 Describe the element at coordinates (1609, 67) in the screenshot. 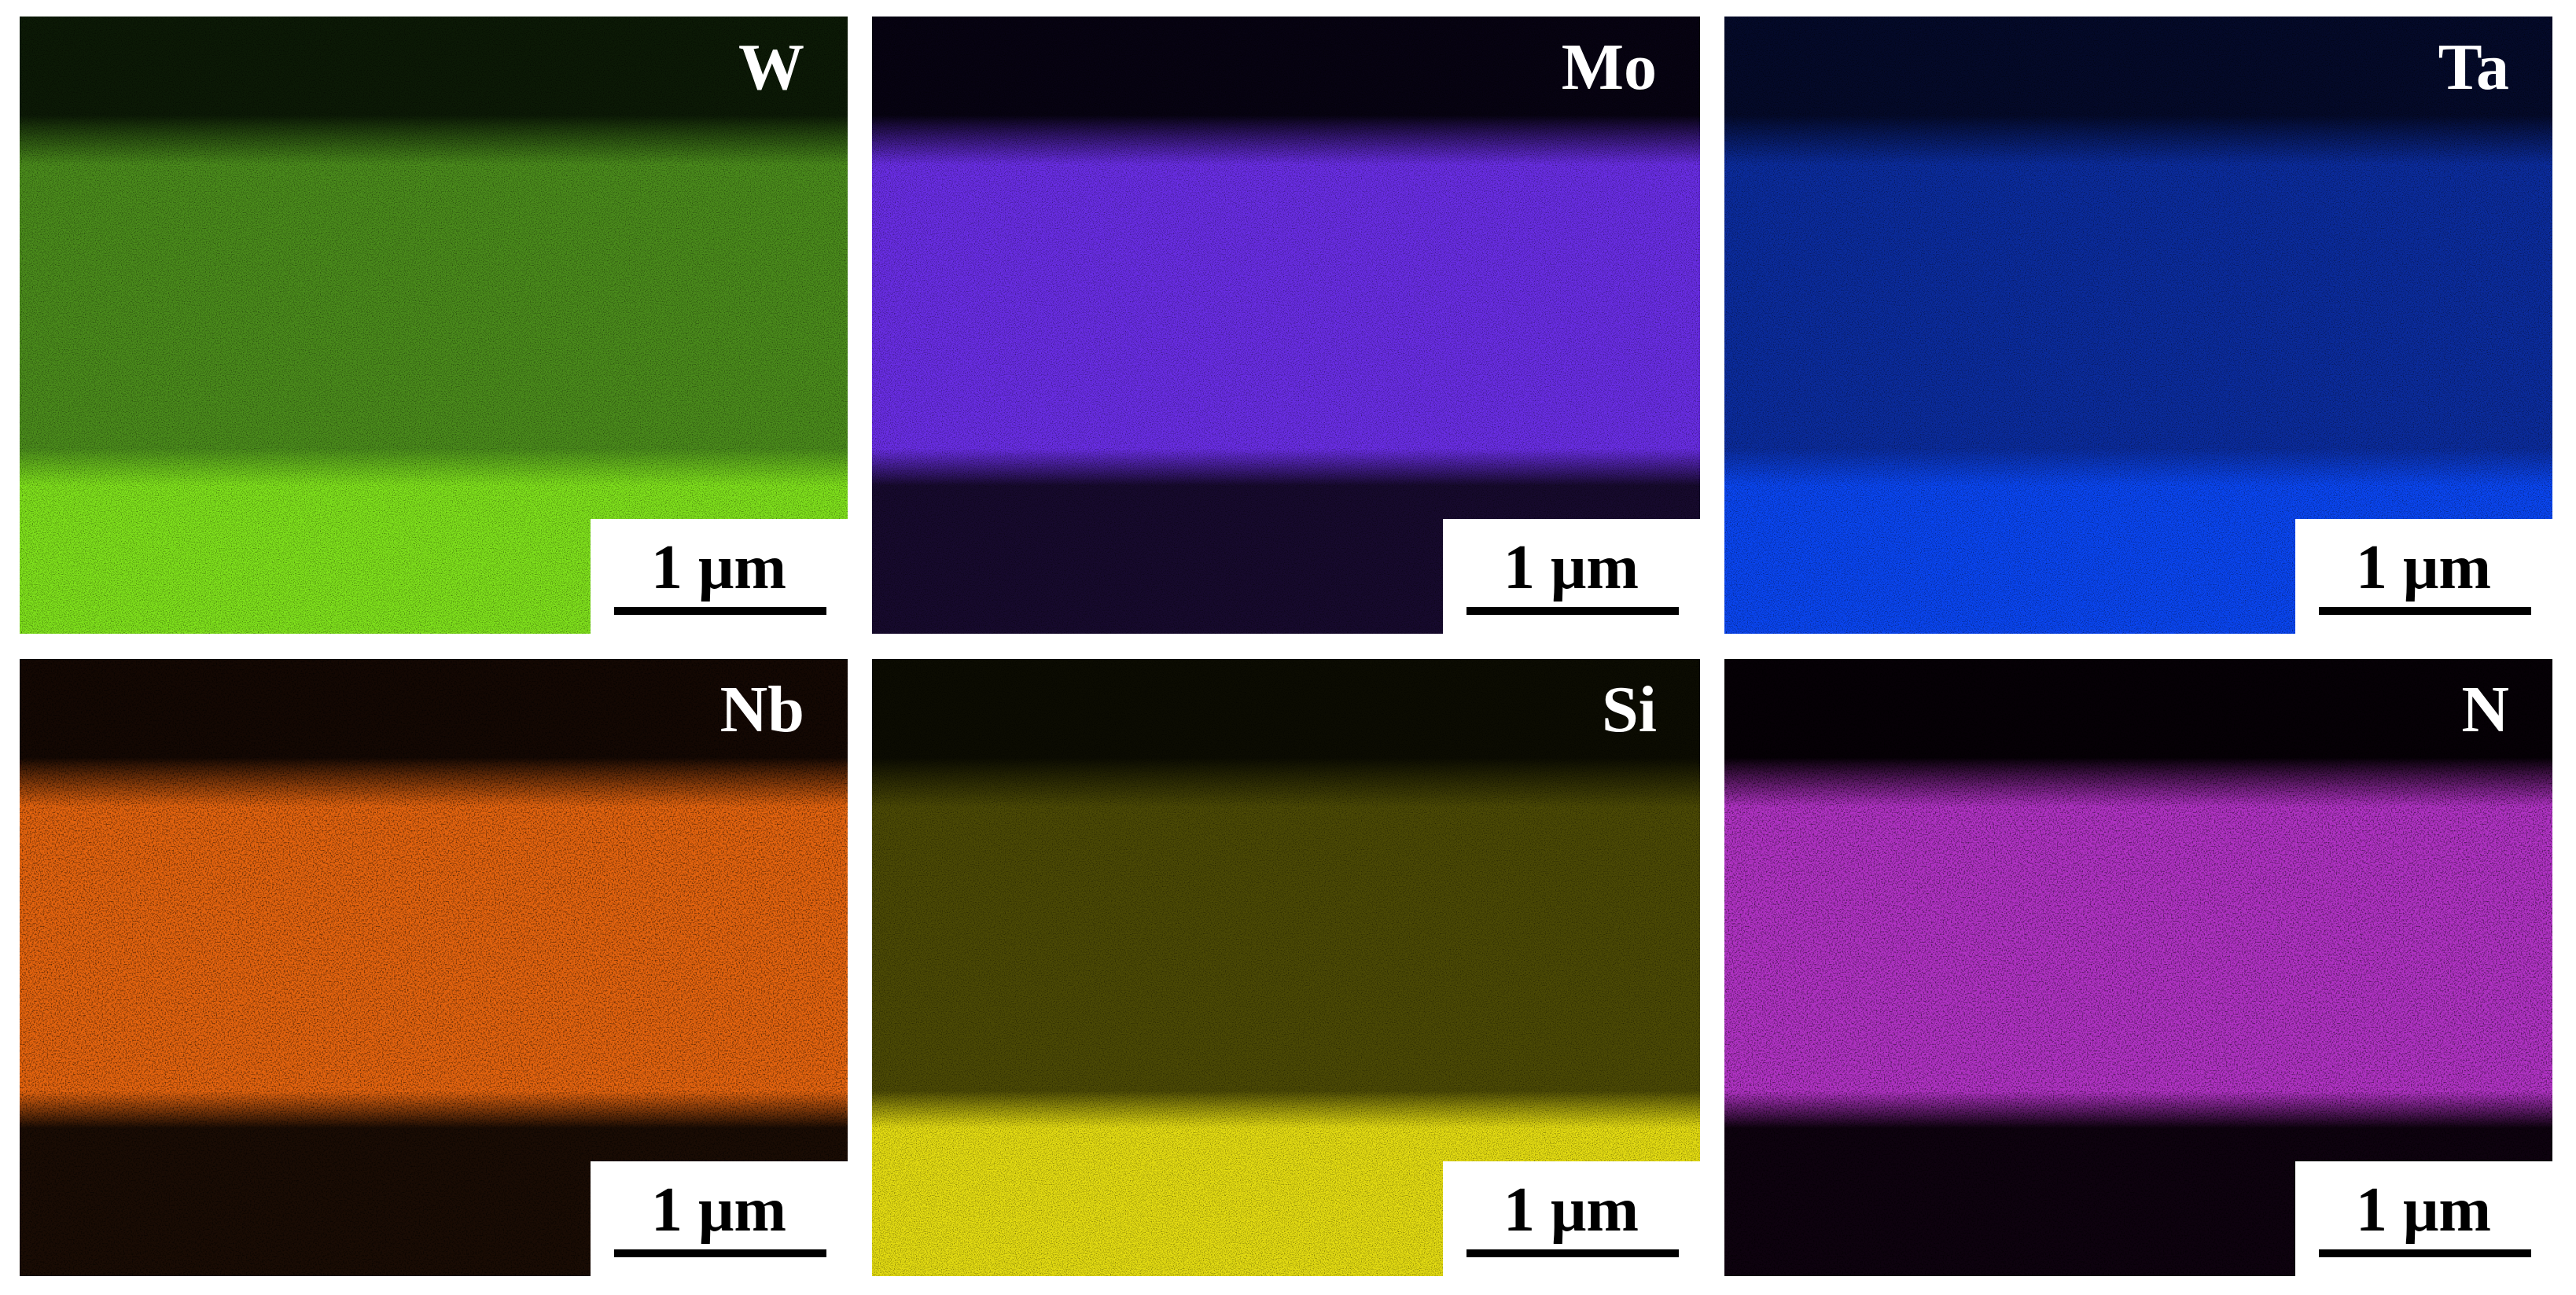

I see `element-label: Mo` at that location.